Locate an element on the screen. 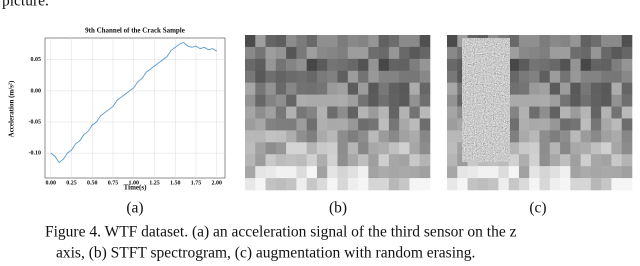  y-tick-label: -0.10 is located at coordinates (35, 153).